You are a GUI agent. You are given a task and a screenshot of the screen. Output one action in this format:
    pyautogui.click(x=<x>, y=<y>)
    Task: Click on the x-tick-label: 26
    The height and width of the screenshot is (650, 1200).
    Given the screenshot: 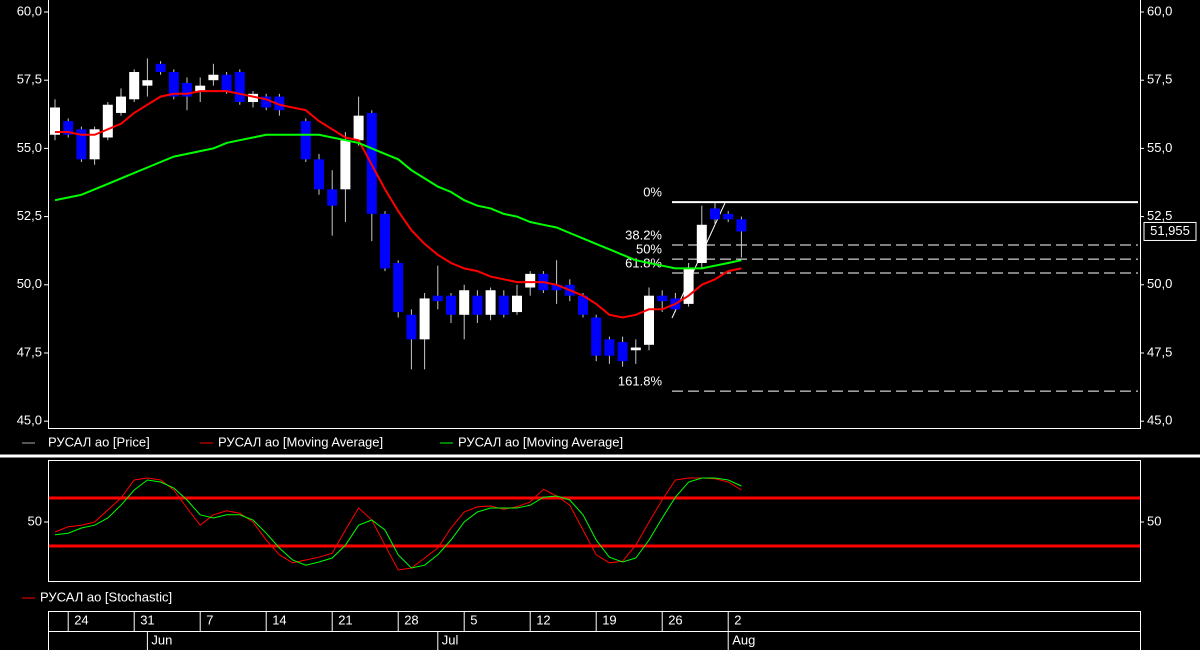 What is the action you would take?
    pyautogui.click(x=675, y=619)
    